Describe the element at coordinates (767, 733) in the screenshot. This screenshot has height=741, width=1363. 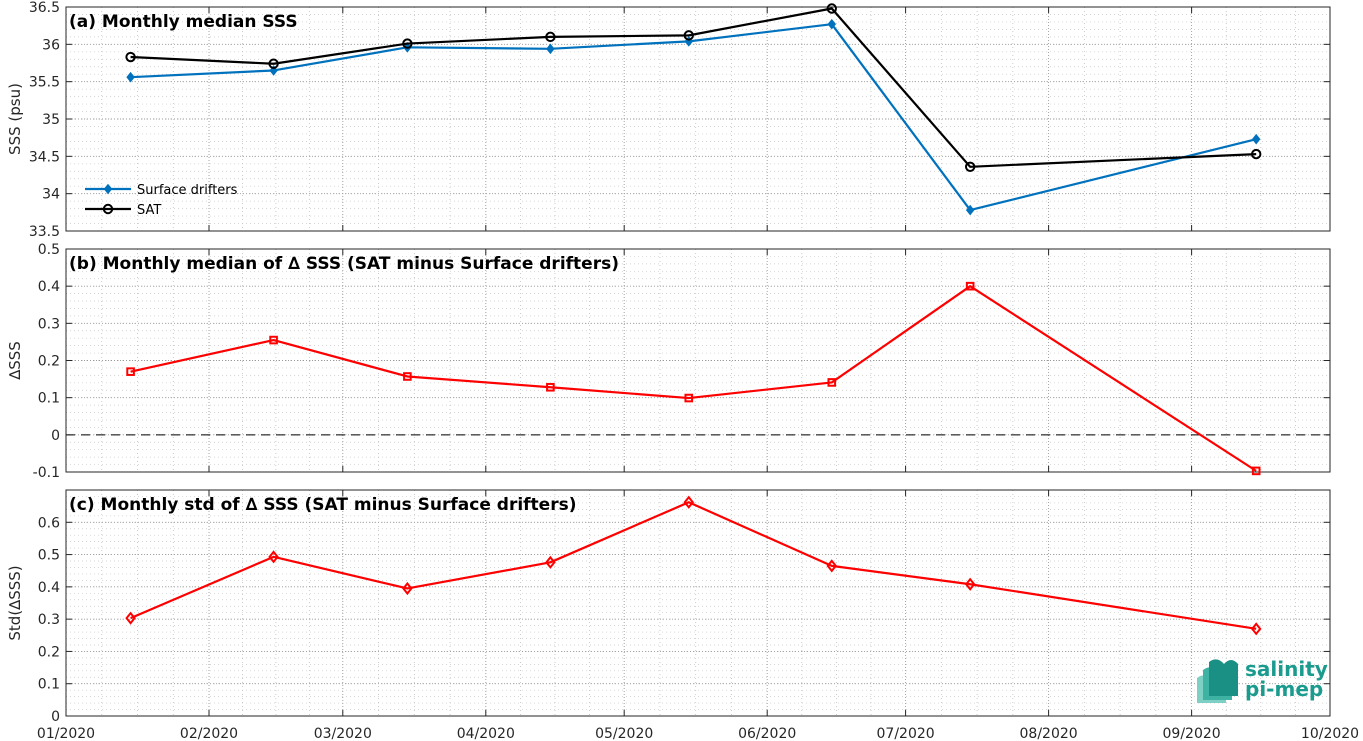
I see `x-tick-label: 06/2020` at that location.